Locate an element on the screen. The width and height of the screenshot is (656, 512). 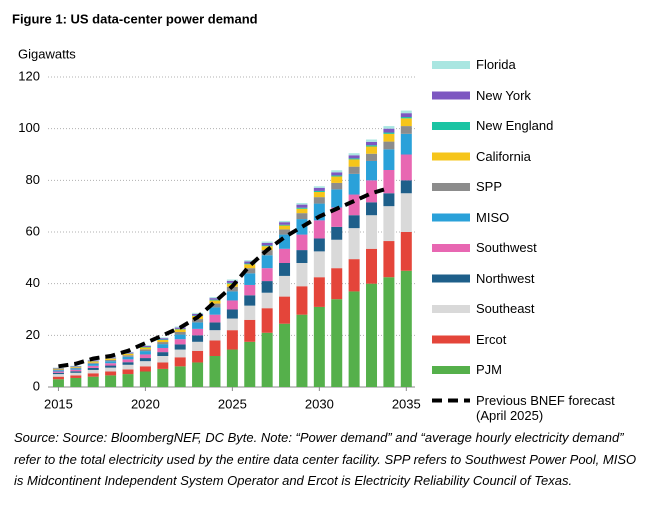
legend-label: Previous BNEF forecast (April 2025) is located at coordinates (545, 407).